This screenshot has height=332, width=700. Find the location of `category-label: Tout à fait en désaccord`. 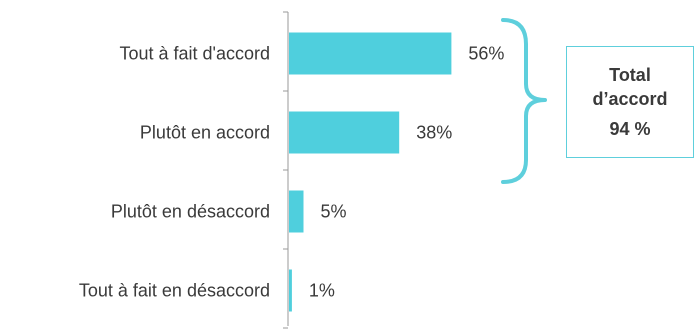

category-label: Tout à fait en désaccord is located at coordinates (174, 291).